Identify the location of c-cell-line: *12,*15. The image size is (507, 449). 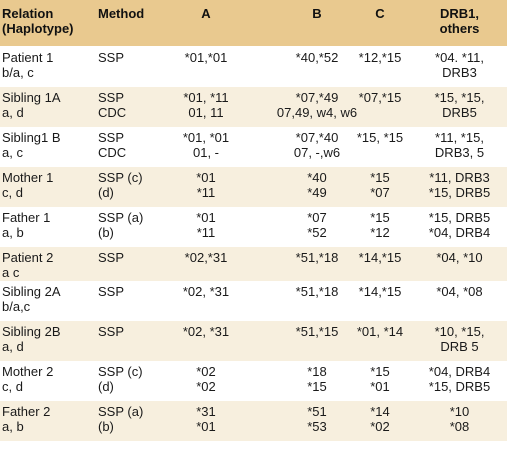
(380, 57).